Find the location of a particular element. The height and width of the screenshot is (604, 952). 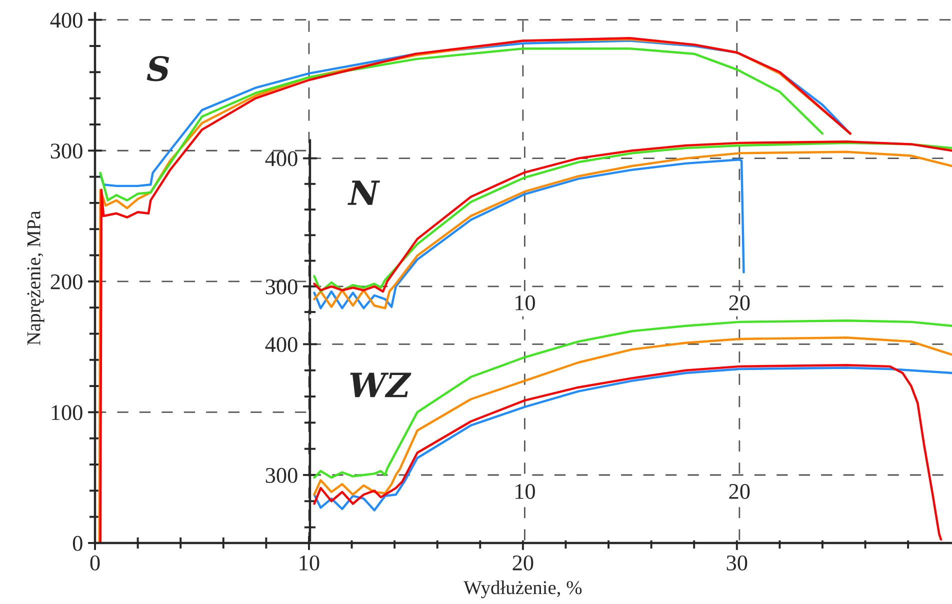

annotation: N is located at coordinates (364, 192).